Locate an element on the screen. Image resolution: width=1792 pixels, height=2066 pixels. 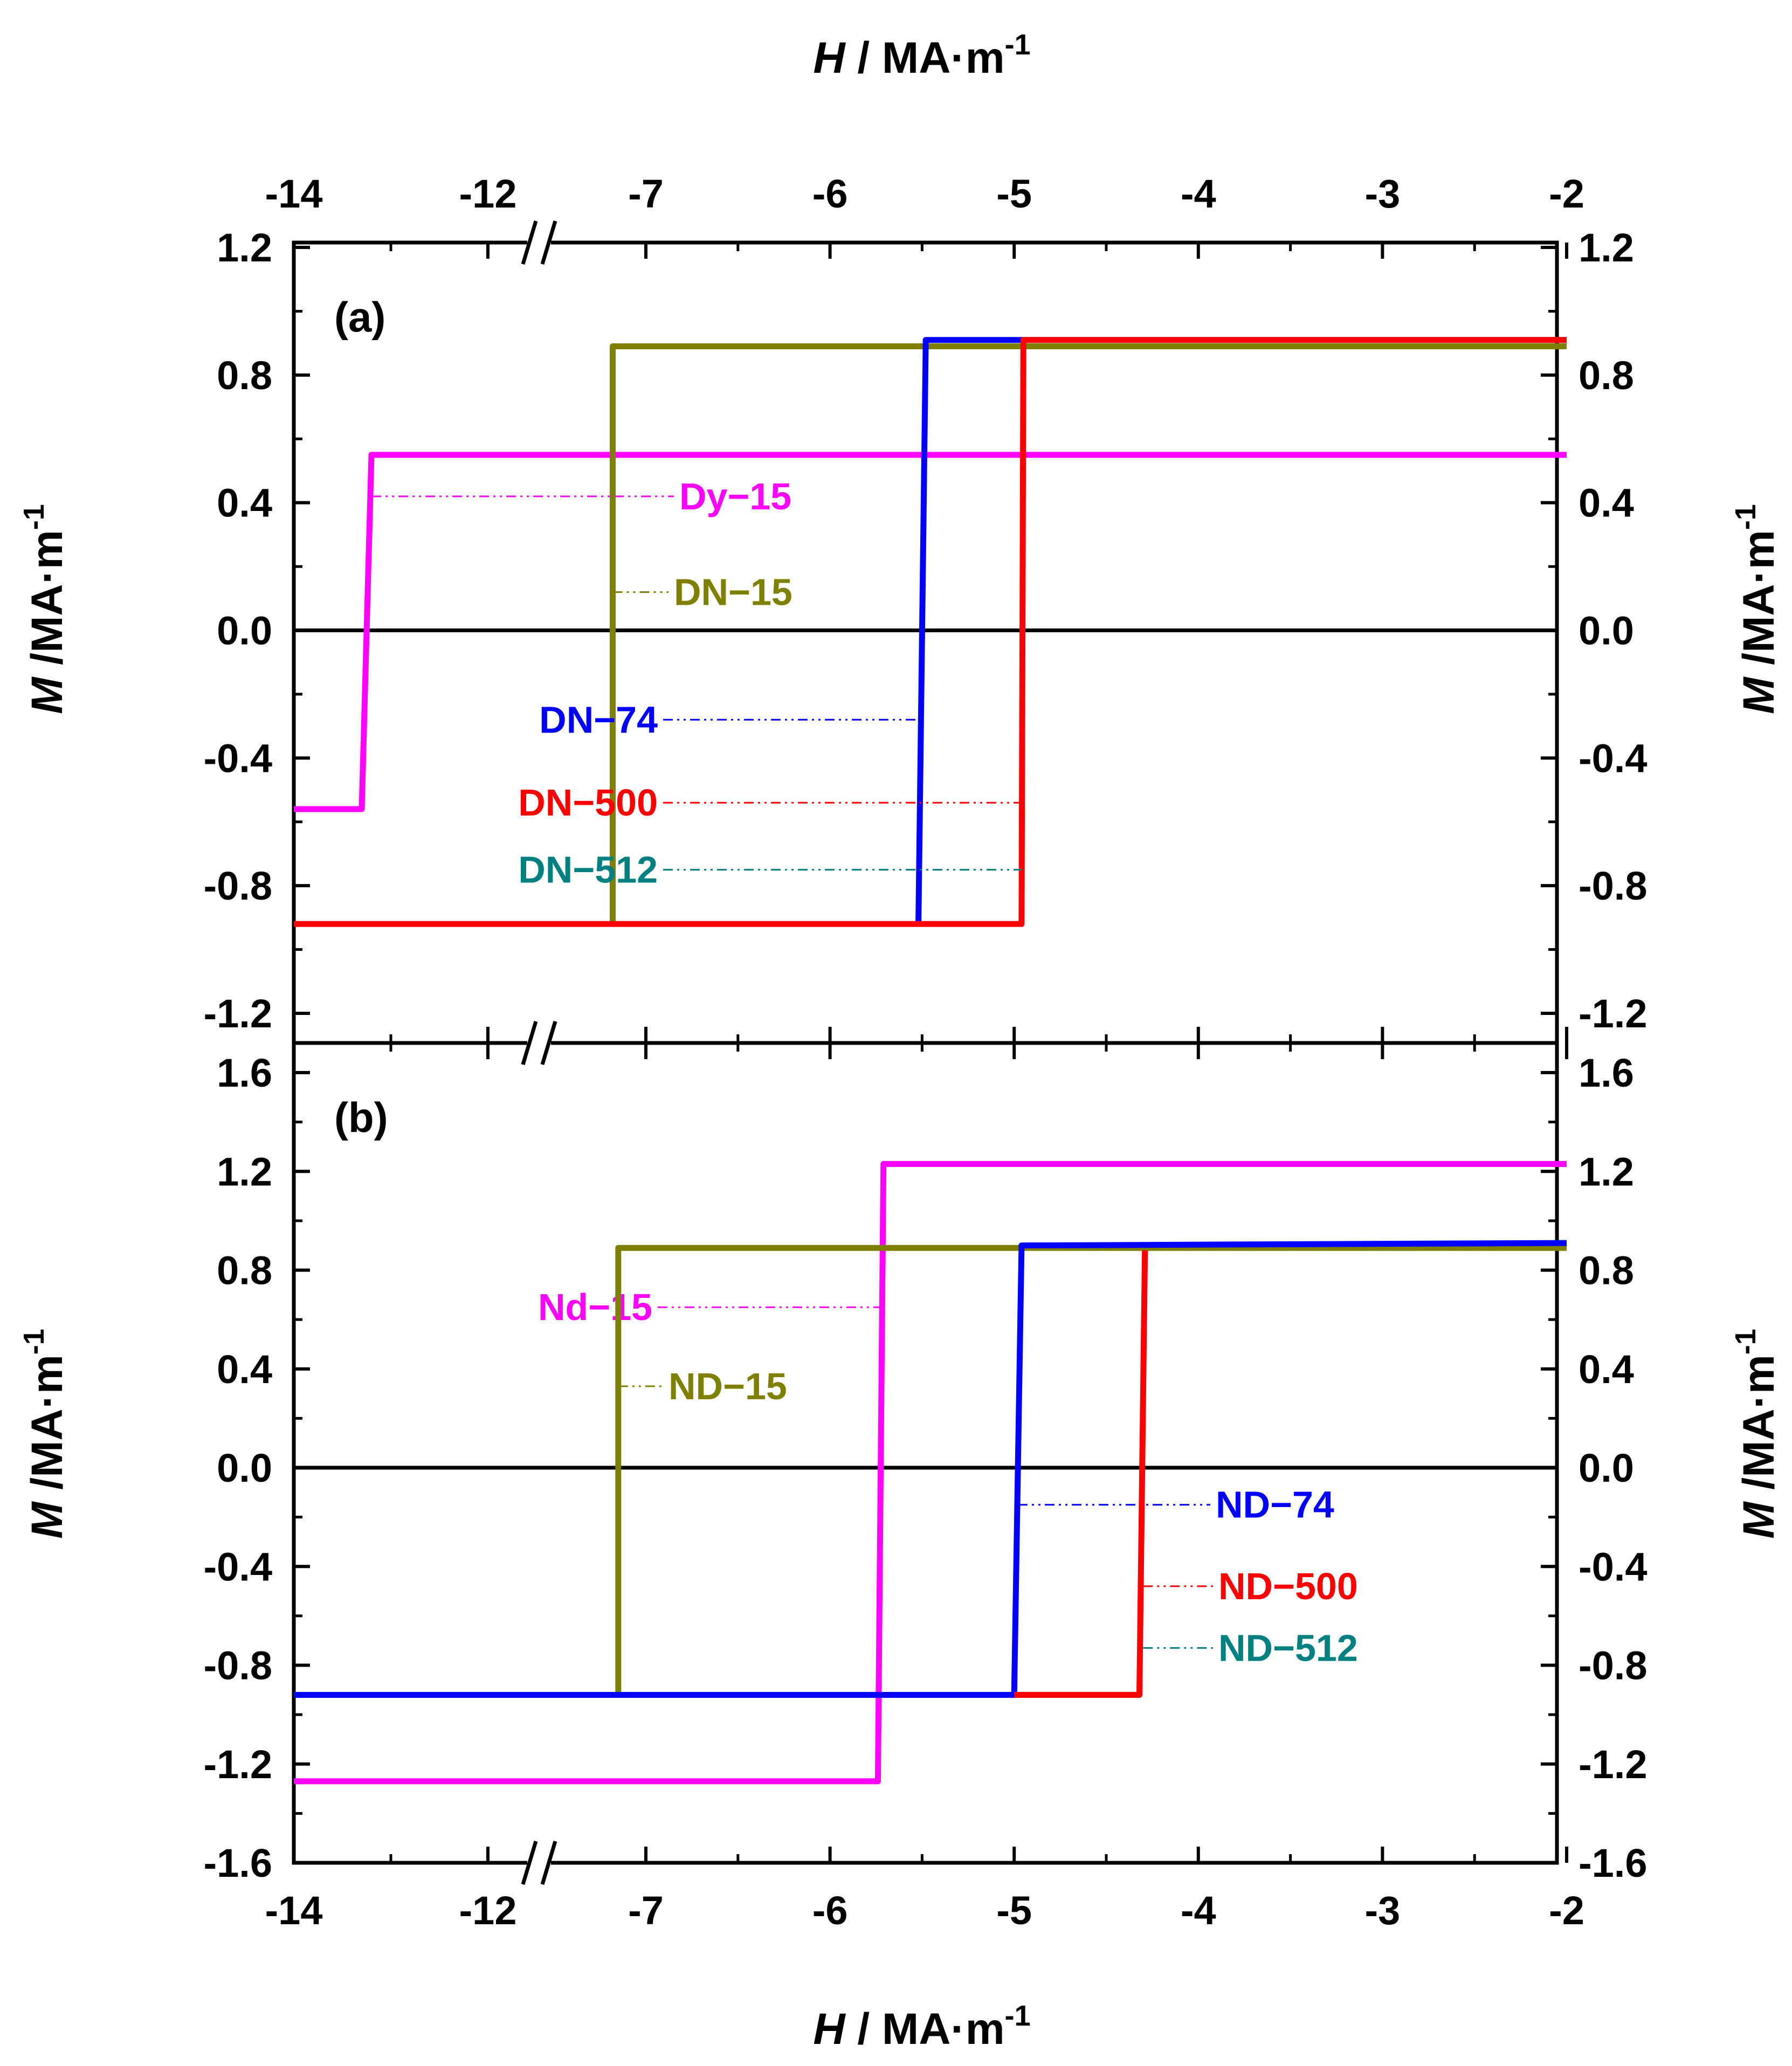
panel-label: (a) is located at coordinates (359, 317).